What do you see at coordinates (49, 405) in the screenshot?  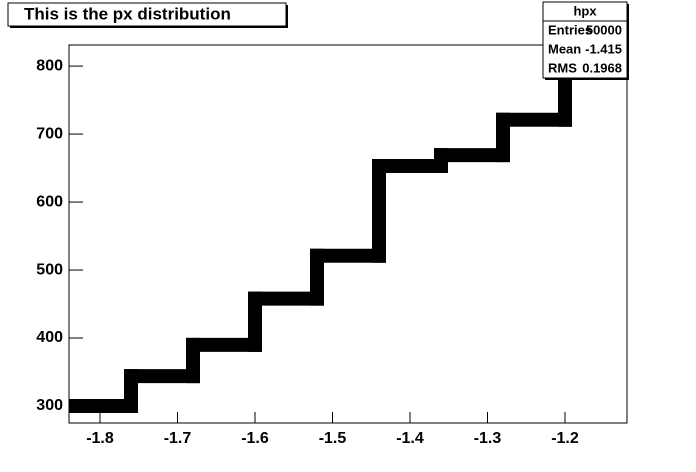 I see `y-tick-label: 300` at bounding box center [49, 405].